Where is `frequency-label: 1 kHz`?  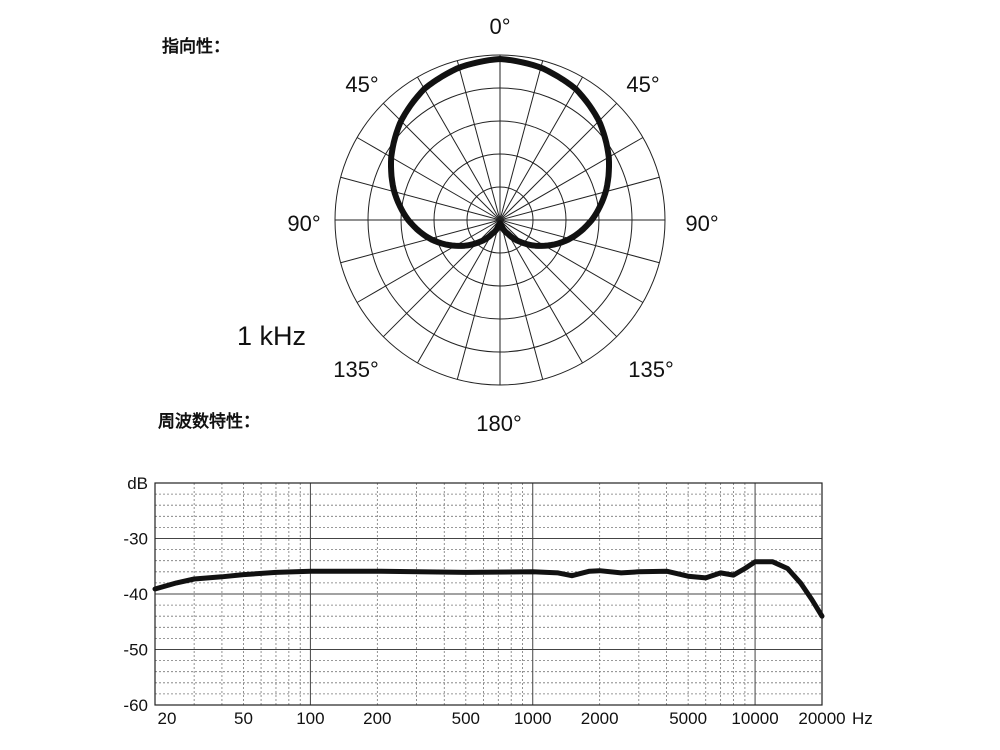
frequency-label: 1 kHz is located at coordinates (271, 336).